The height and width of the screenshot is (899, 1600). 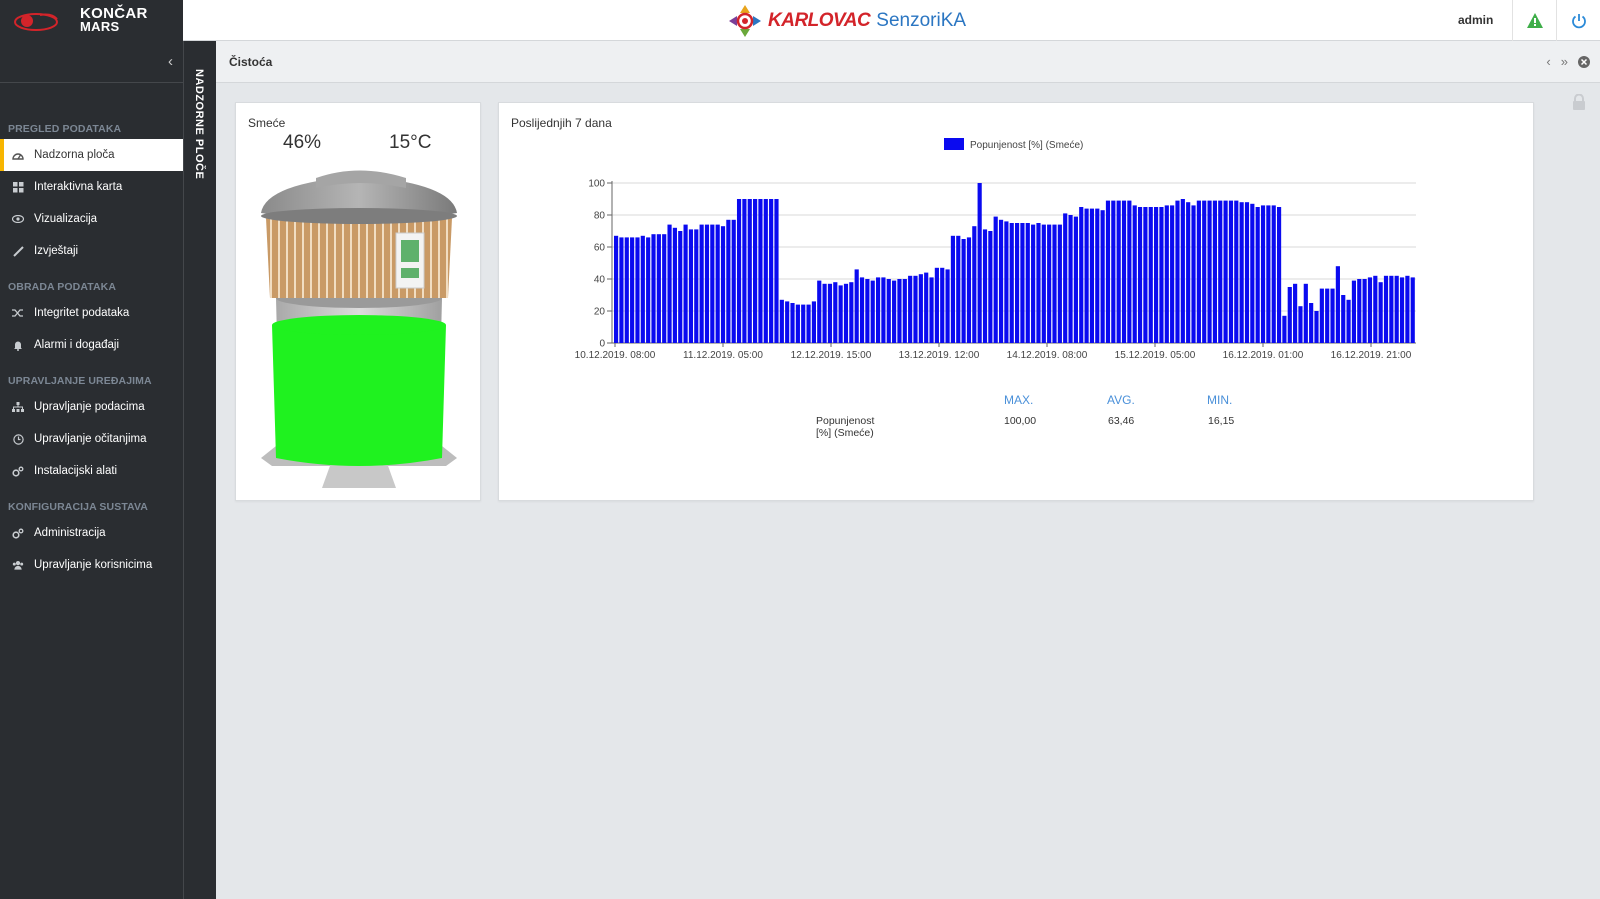 What do you see at coordinates (114, 13) in the screenshot?
I see `brand-line1: KONČAR` at bounding box center [114, 13].